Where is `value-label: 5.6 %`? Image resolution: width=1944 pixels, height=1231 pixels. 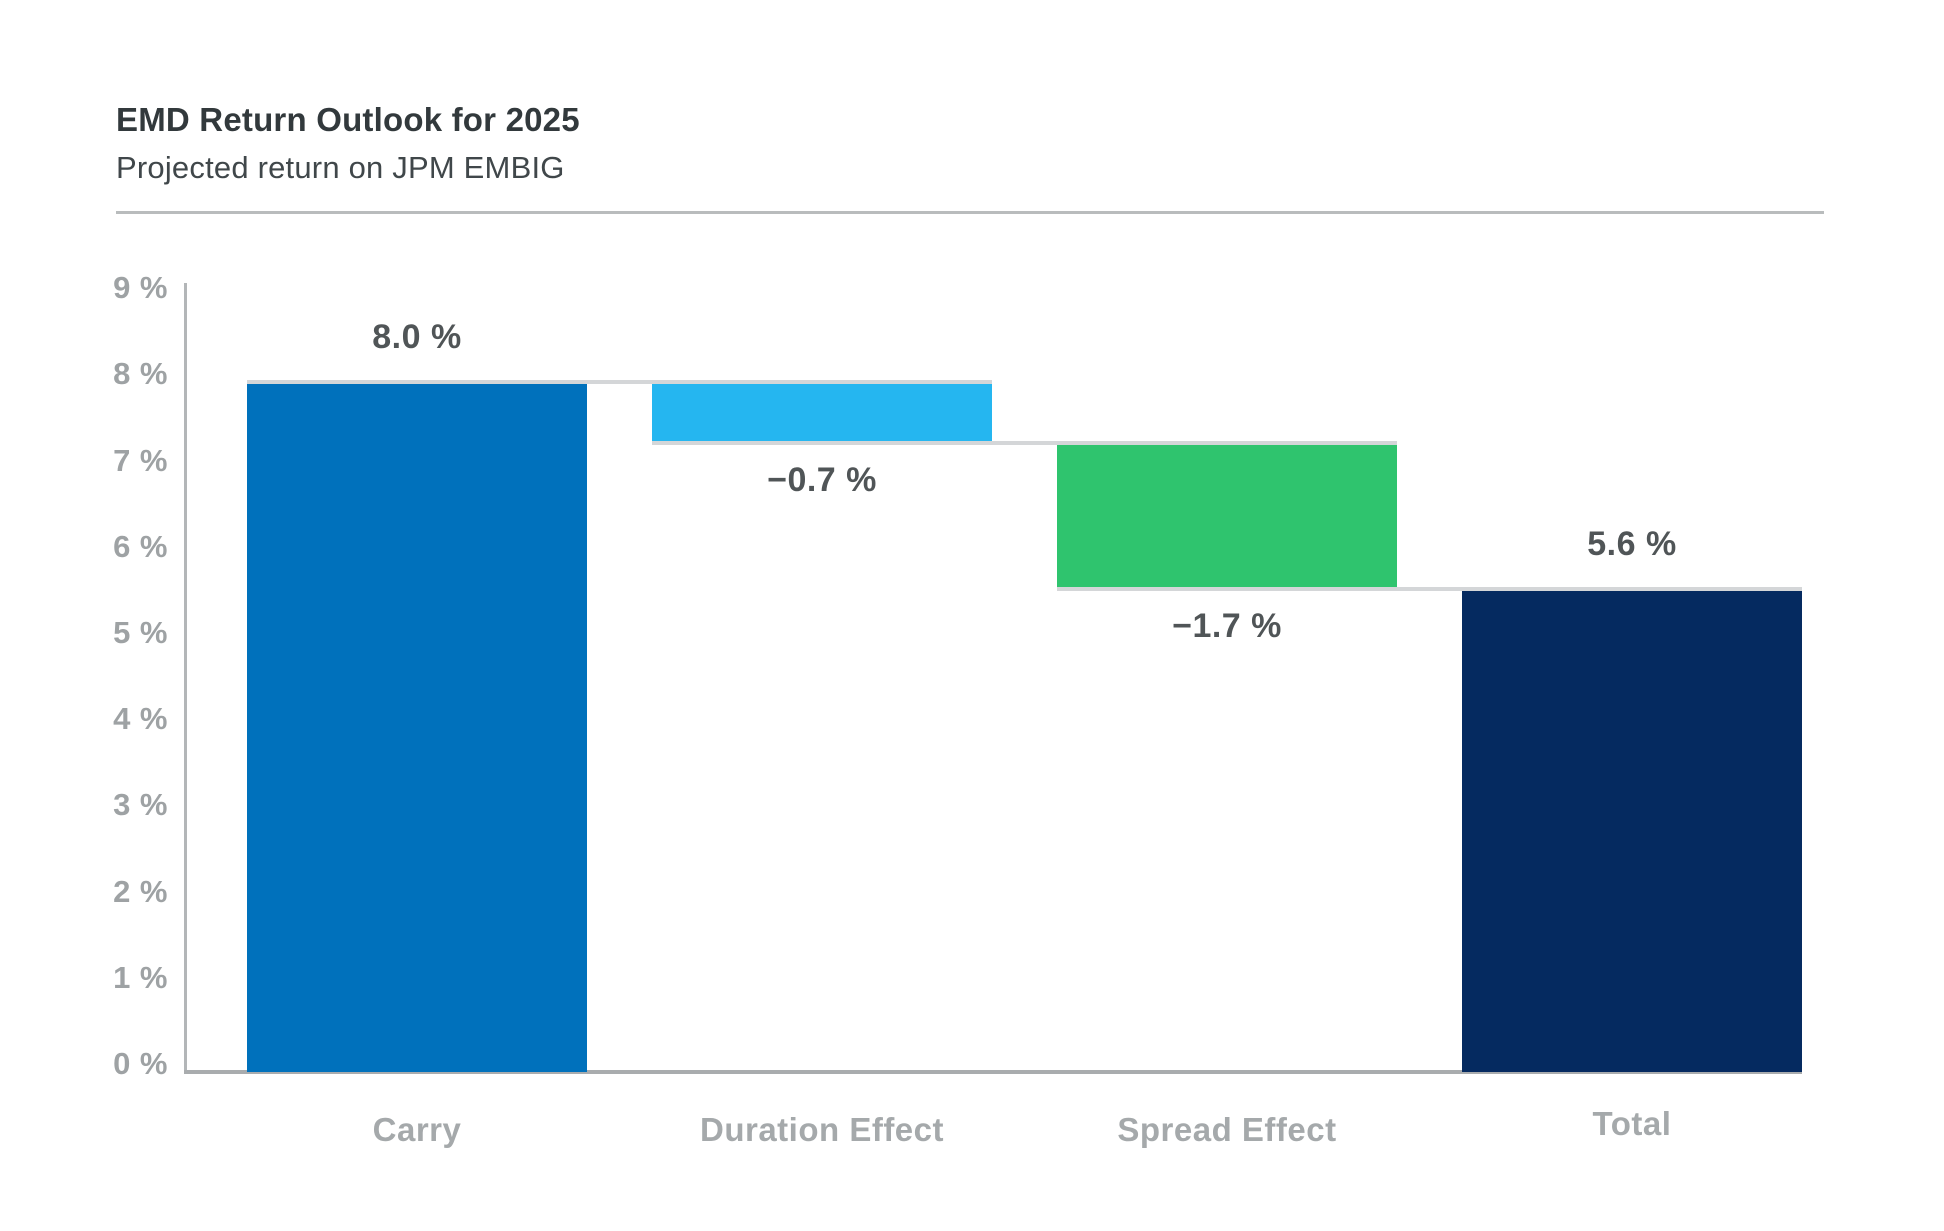 value-label: 5.6 % is located at coordinates (1632, 544).